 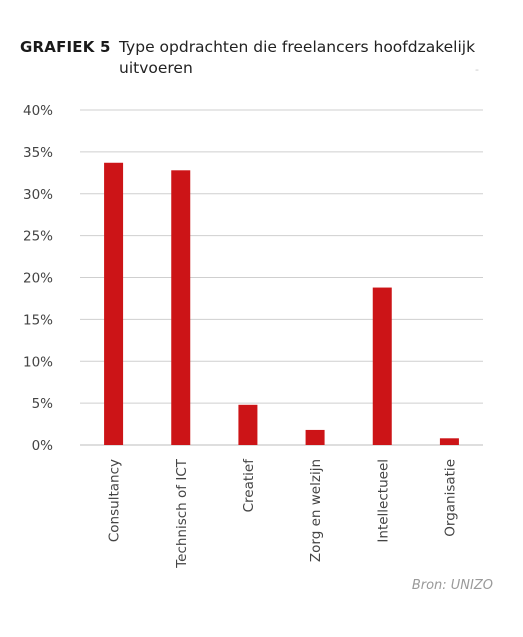 What do you see at coordinates (452, 585) in the screenshot?
I see `source-note: Bron: UNIZO` at bounding box center [452, 585].